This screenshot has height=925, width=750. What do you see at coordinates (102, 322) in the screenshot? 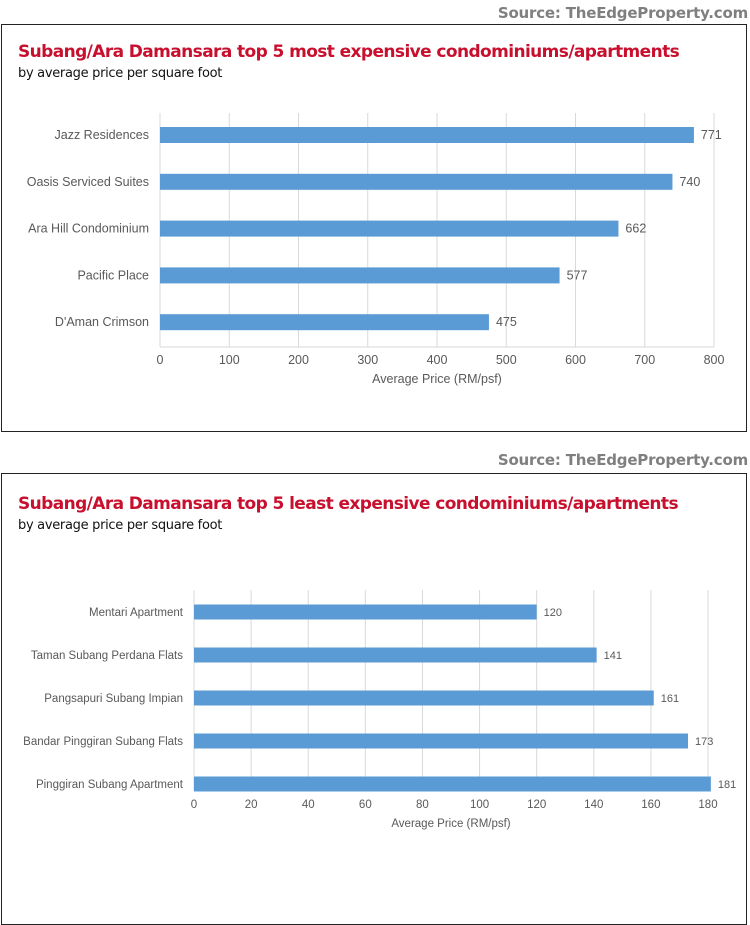
I see `category-label: D'Aman Crimson` at bounding box center [102, 322].